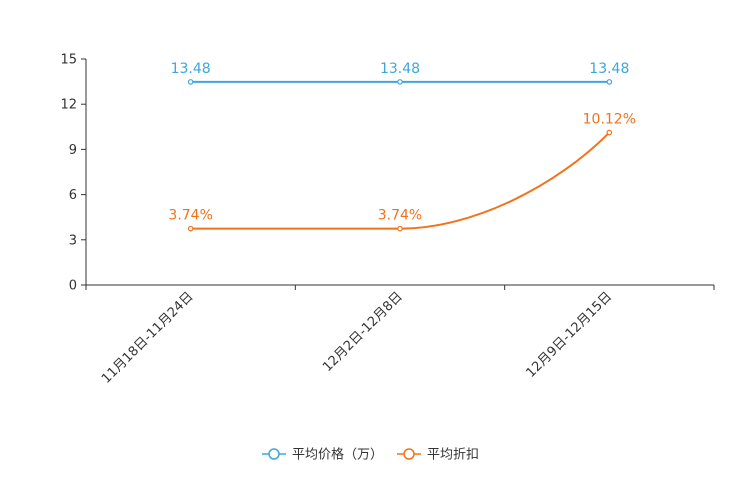 The height and width of the screenshot is (496, 744). I want to click on x-category-label: 11月18日-11月24日, so click(147, 337).